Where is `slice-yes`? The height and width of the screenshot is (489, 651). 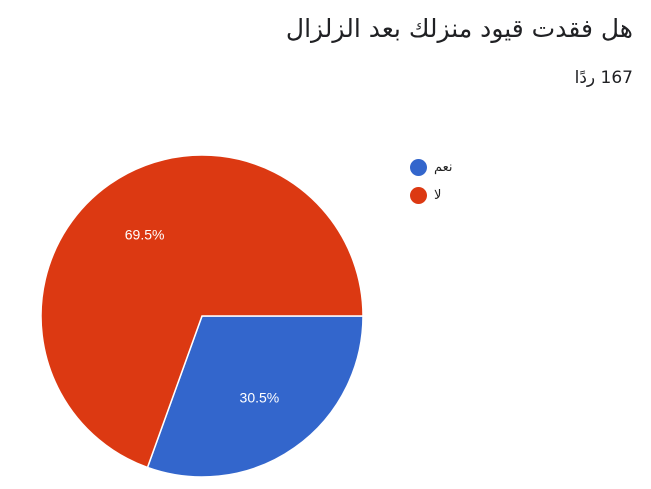 slice-yes is located at coordinates (255, 396).